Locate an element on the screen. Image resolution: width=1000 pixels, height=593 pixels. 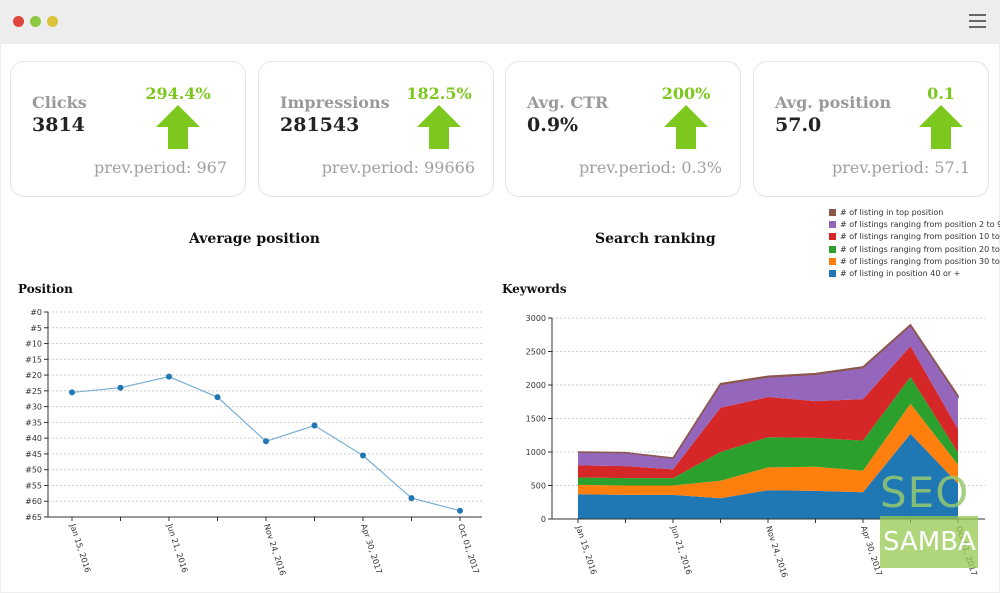
kpi-card-ctr: Avg. CTR 0.9% 200% prev.period: 0.3% is located at coordinates (623, 129).